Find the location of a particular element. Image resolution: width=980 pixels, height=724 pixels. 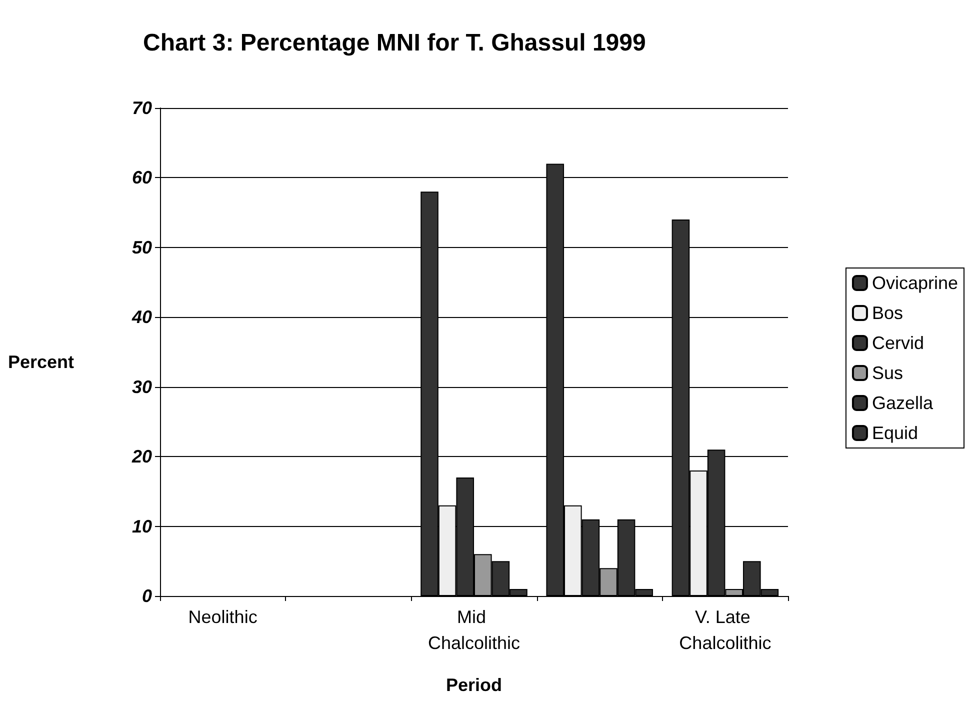

y-tick-label: 30 is located at coordinates (142, 386).